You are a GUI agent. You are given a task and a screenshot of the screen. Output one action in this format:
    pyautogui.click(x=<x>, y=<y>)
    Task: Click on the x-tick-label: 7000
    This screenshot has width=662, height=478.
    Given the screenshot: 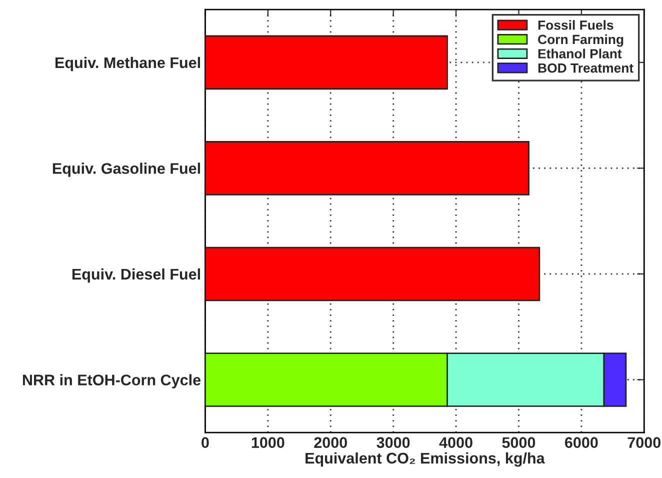 What is the action you would take?
    pyautogui.click(x=644, y=442)
    